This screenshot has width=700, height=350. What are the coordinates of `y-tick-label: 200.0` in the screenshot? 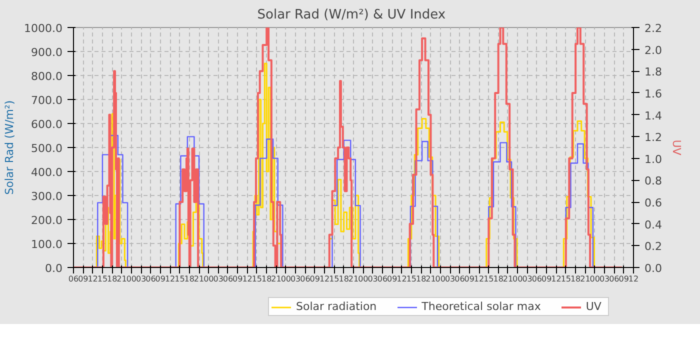 It's located at (47, 220).